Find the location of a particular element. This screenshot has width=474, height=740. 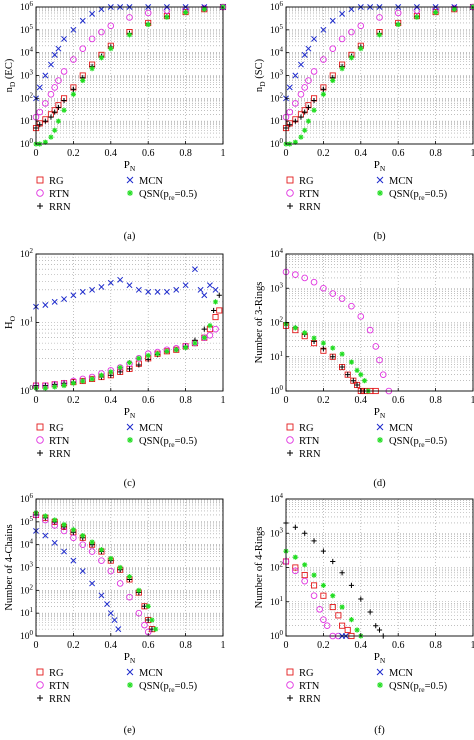

y-tick-label: 10⁰ is located at coordinates (27, 390).